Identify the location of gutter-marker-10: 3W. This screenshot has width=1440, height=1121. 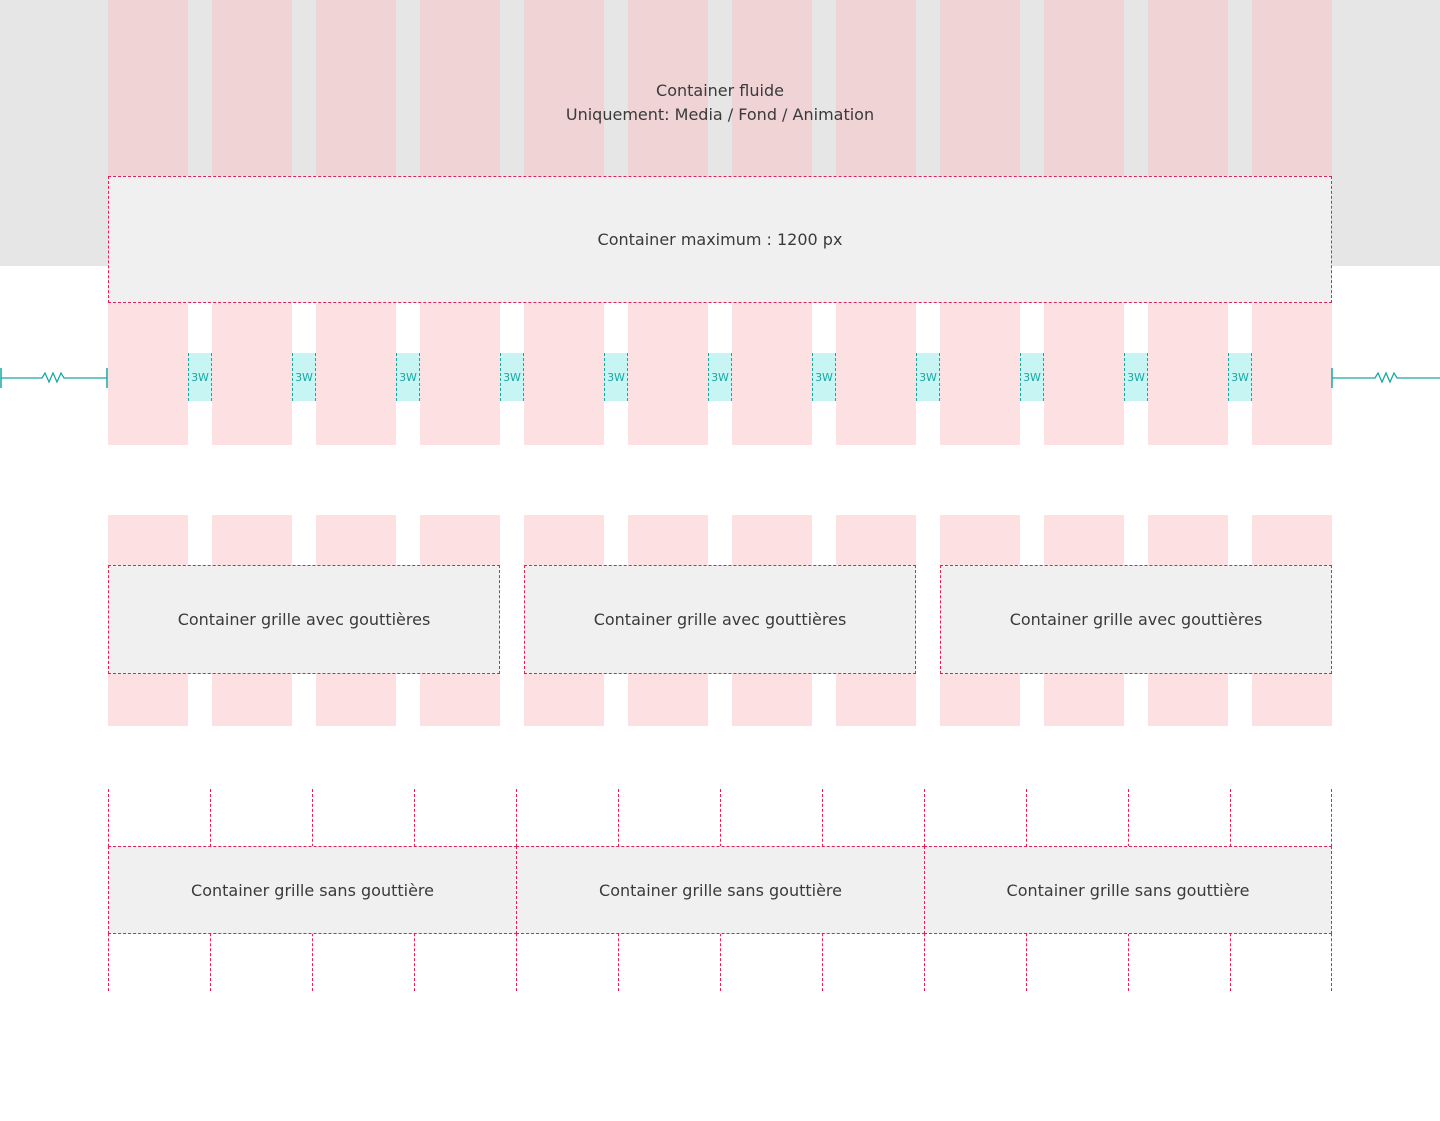
(1136, 377).